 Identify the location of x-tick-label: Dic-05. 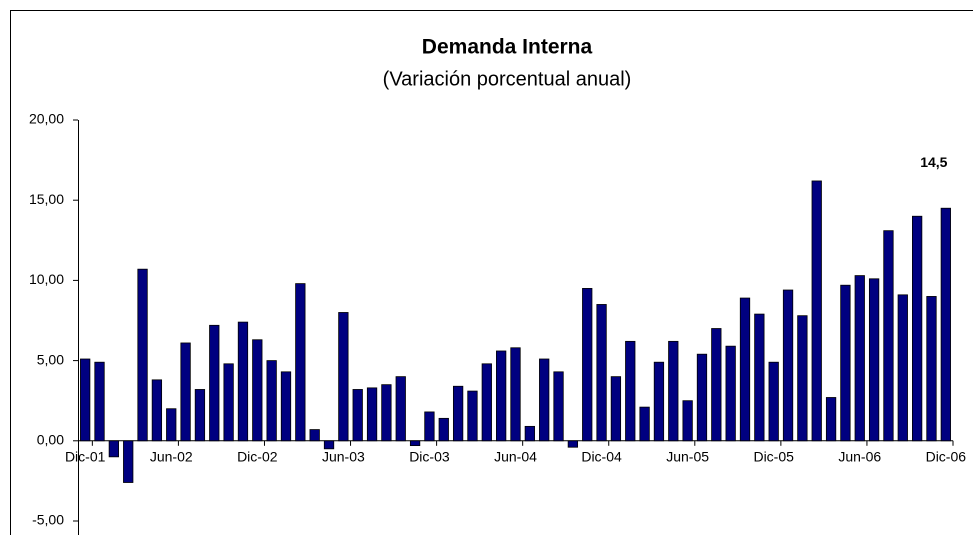
(773, 457).